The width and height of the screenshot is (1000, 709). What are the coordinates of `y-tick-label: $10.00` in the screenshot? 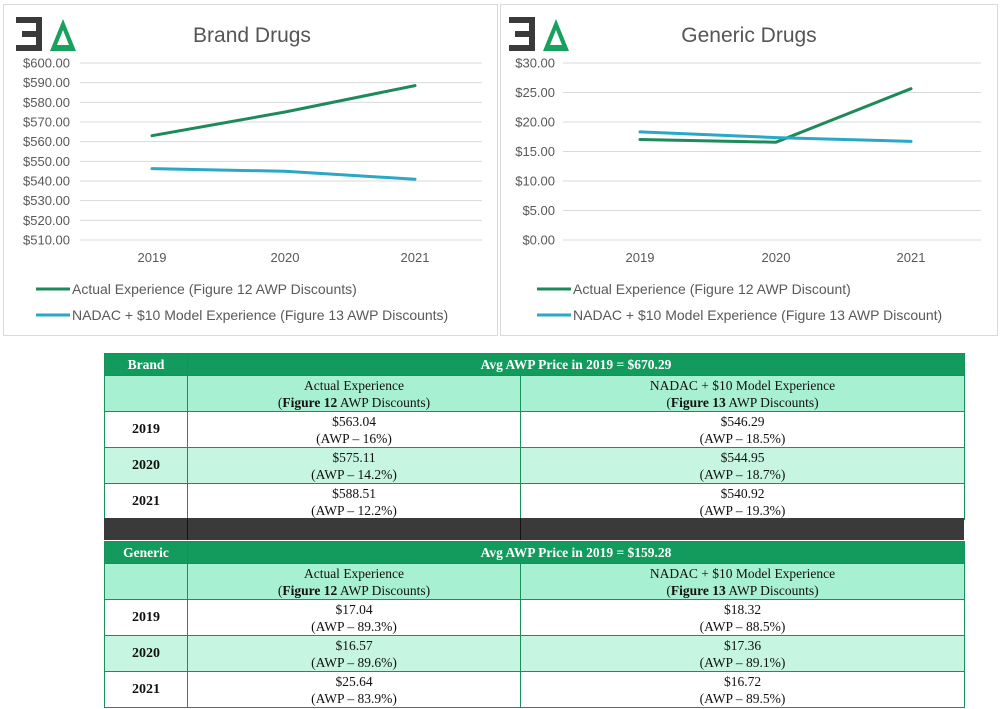 It's located at (535, 181).